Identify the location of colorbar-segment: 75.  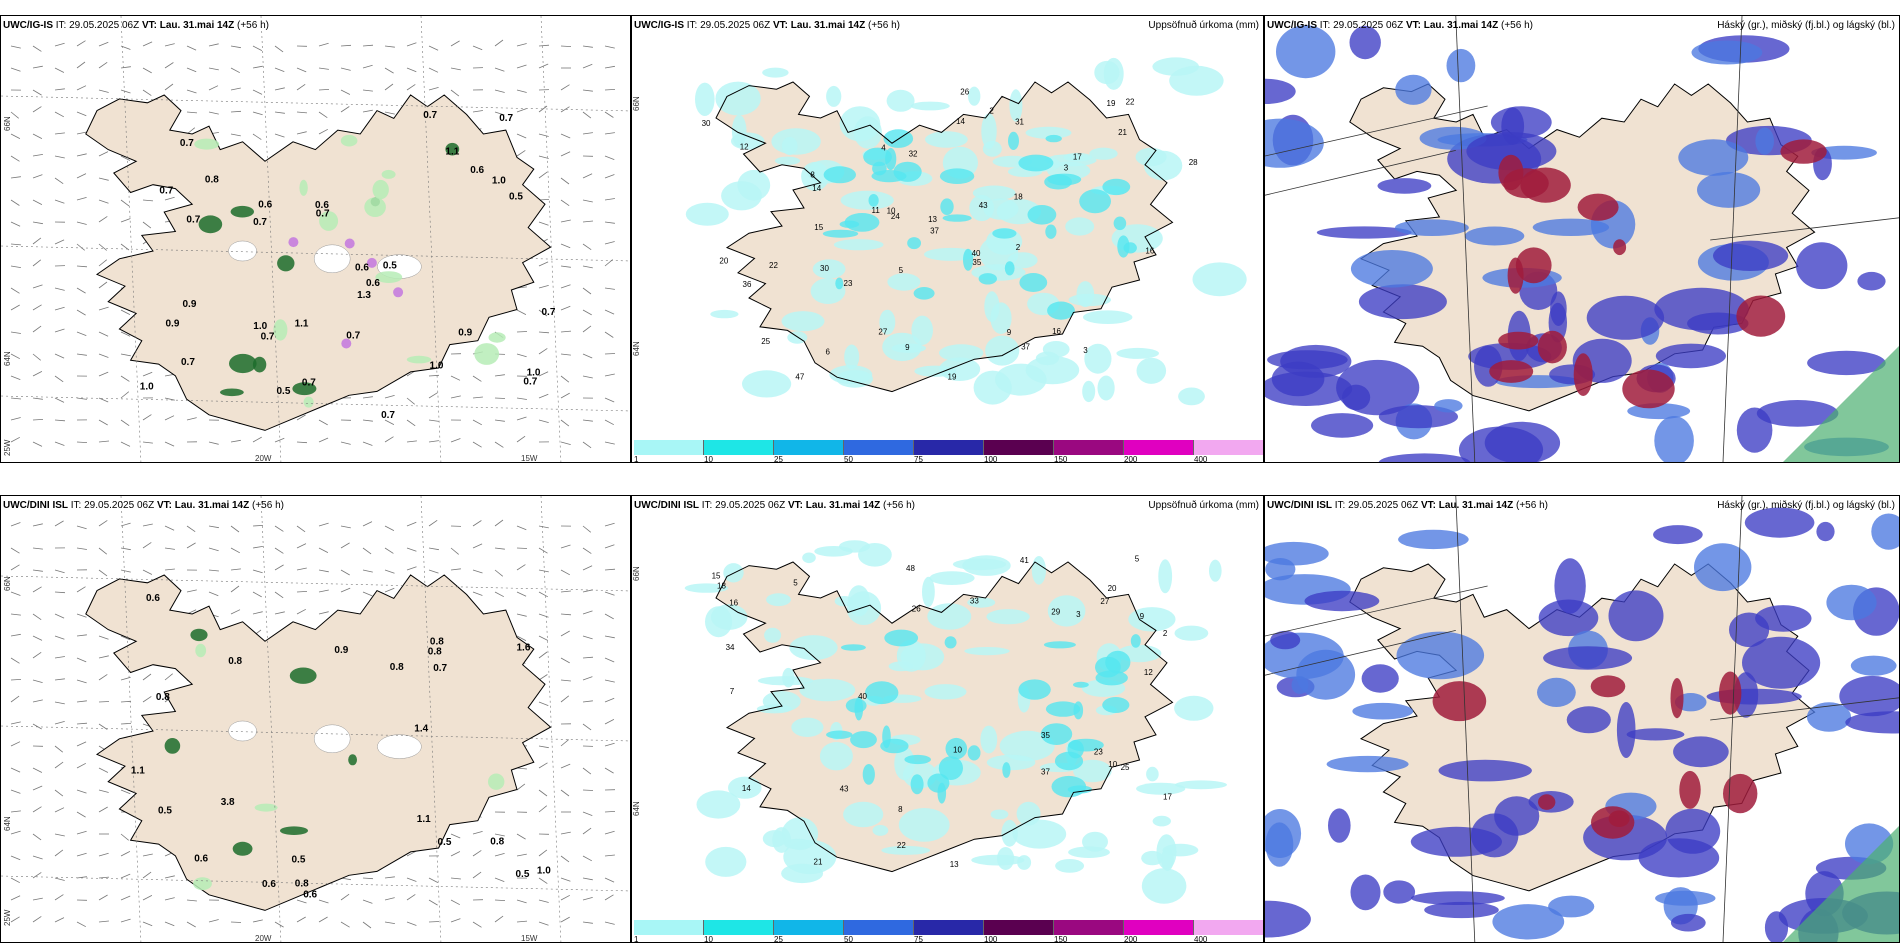
(949, 931).